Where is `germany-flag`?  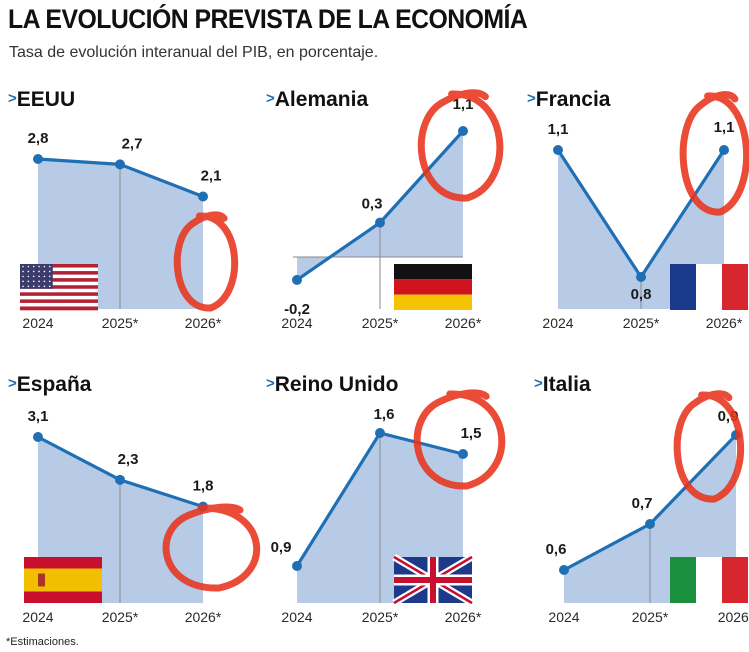 germany-flag is located at coordinates (433, 287).